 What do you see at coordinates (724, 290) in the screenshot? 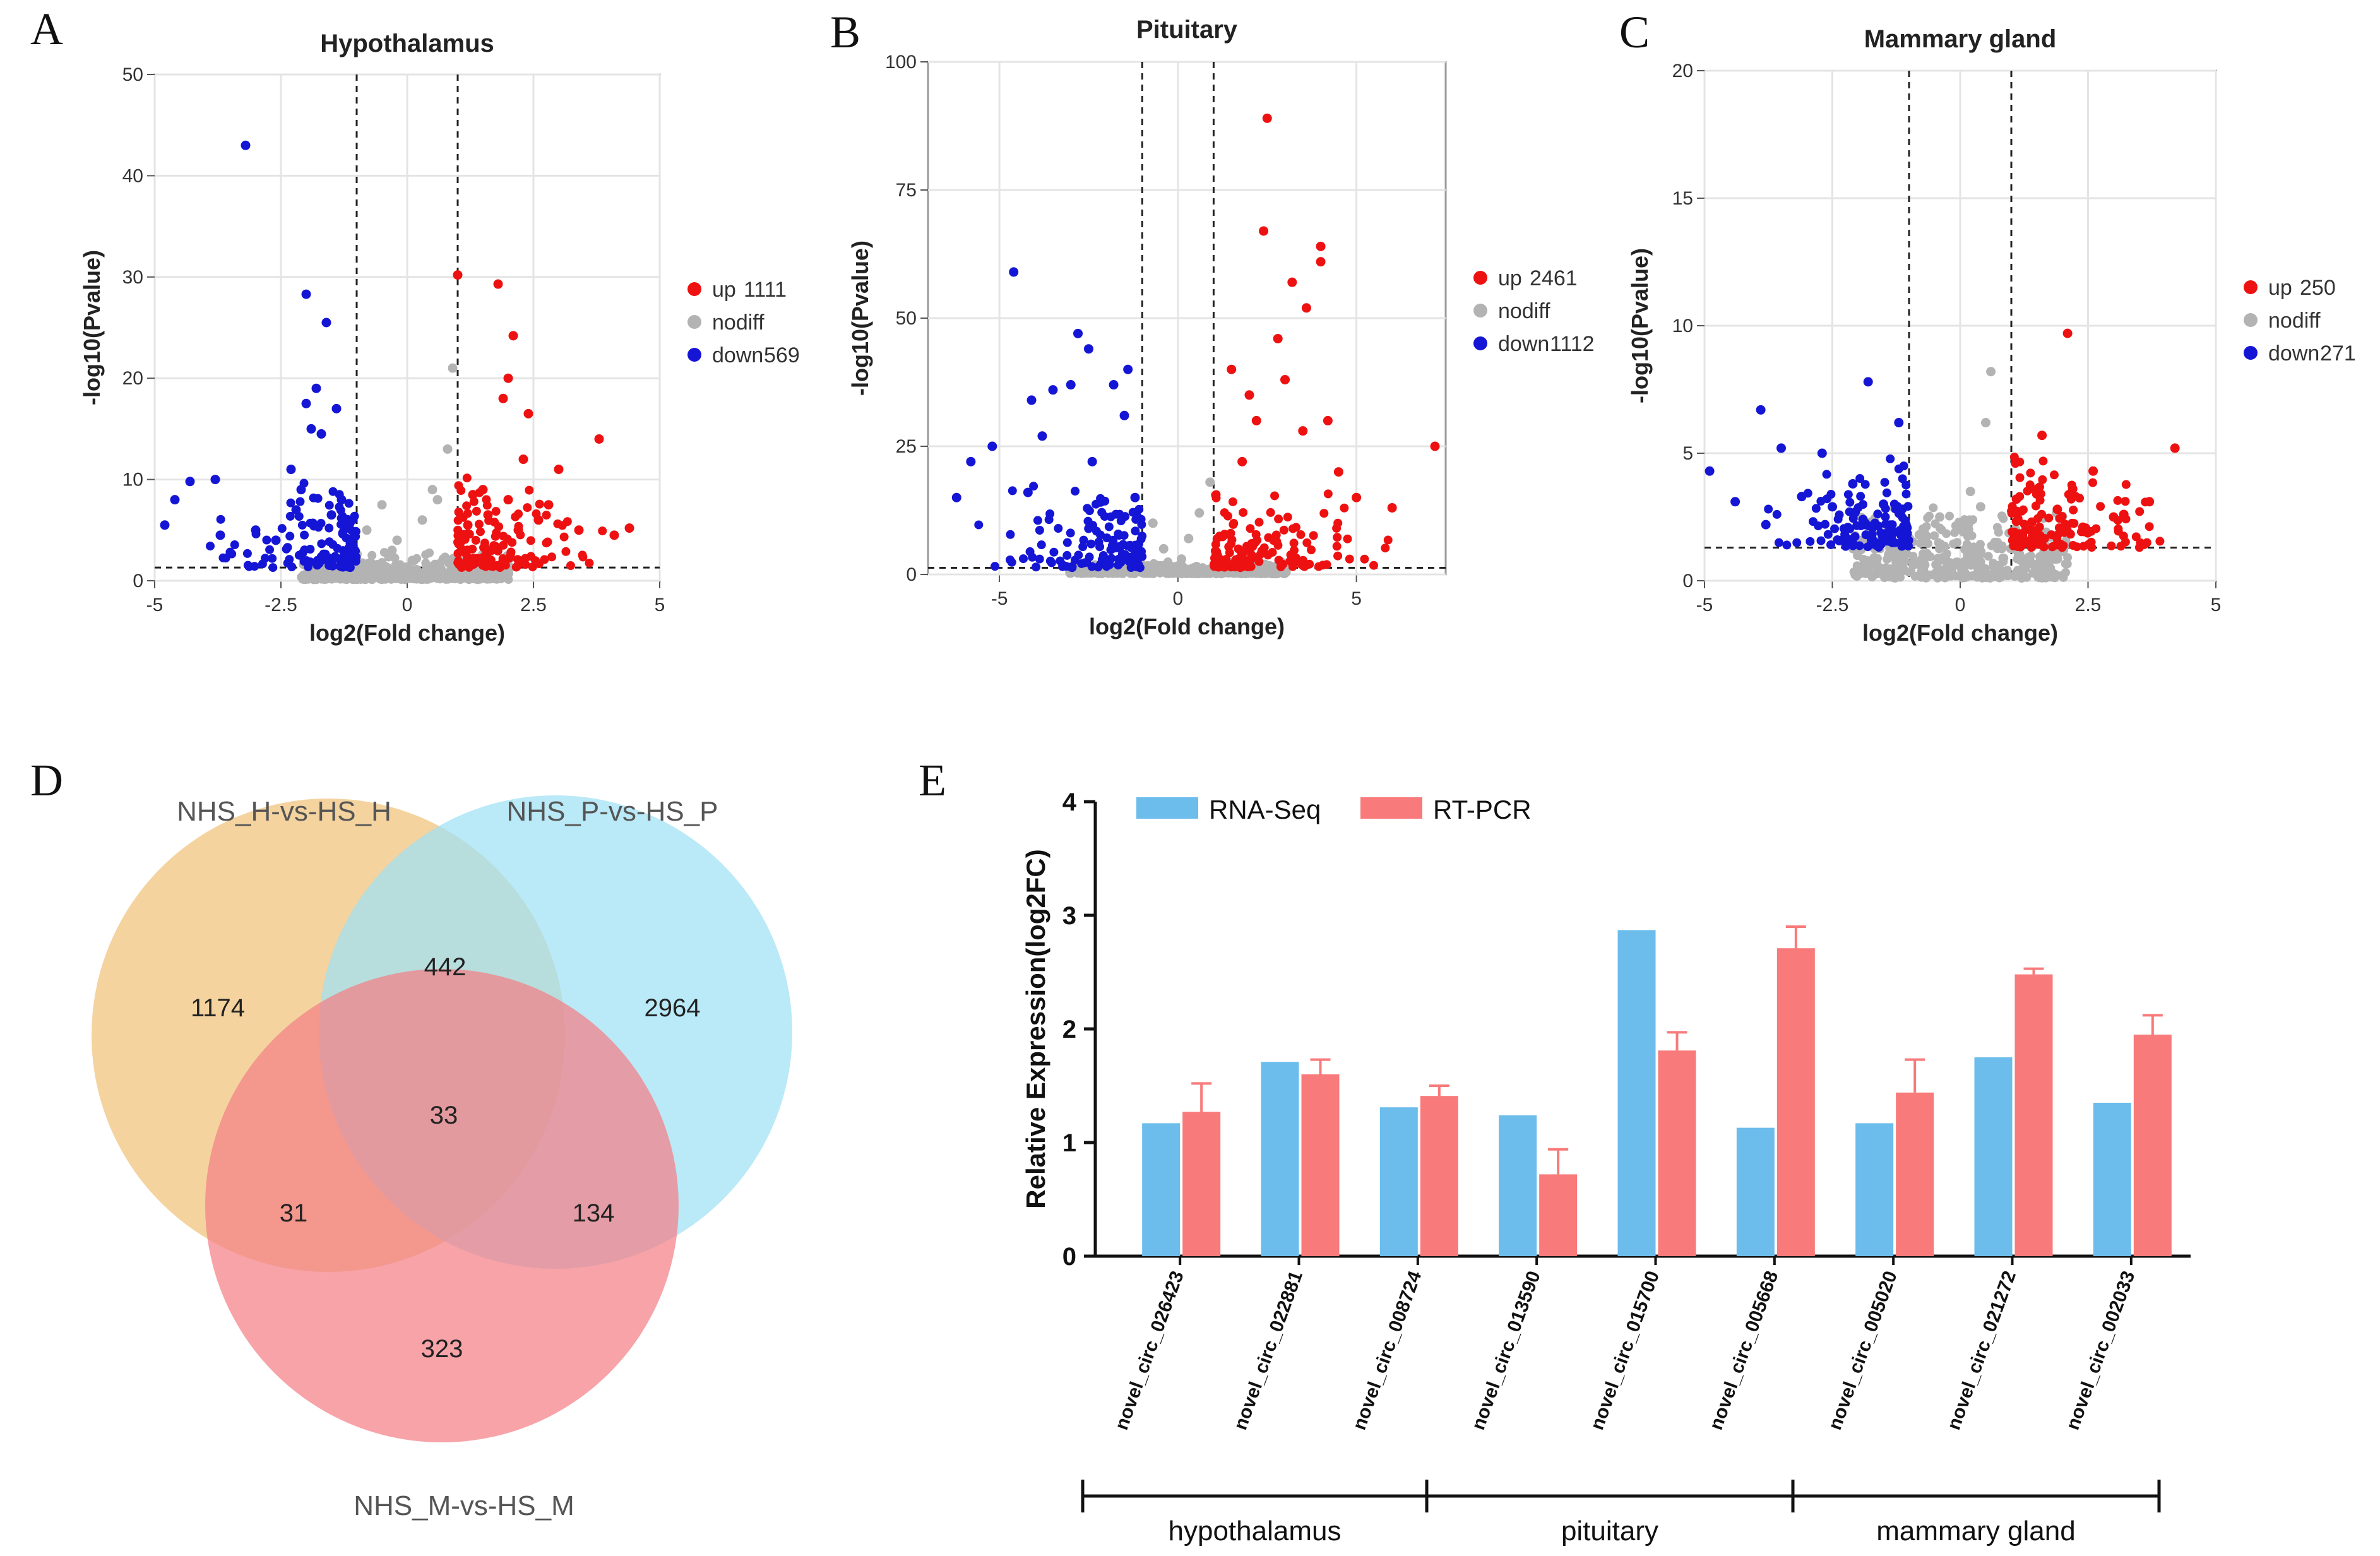
I see `legend-up-label: up` at bounding box center [724, 290].